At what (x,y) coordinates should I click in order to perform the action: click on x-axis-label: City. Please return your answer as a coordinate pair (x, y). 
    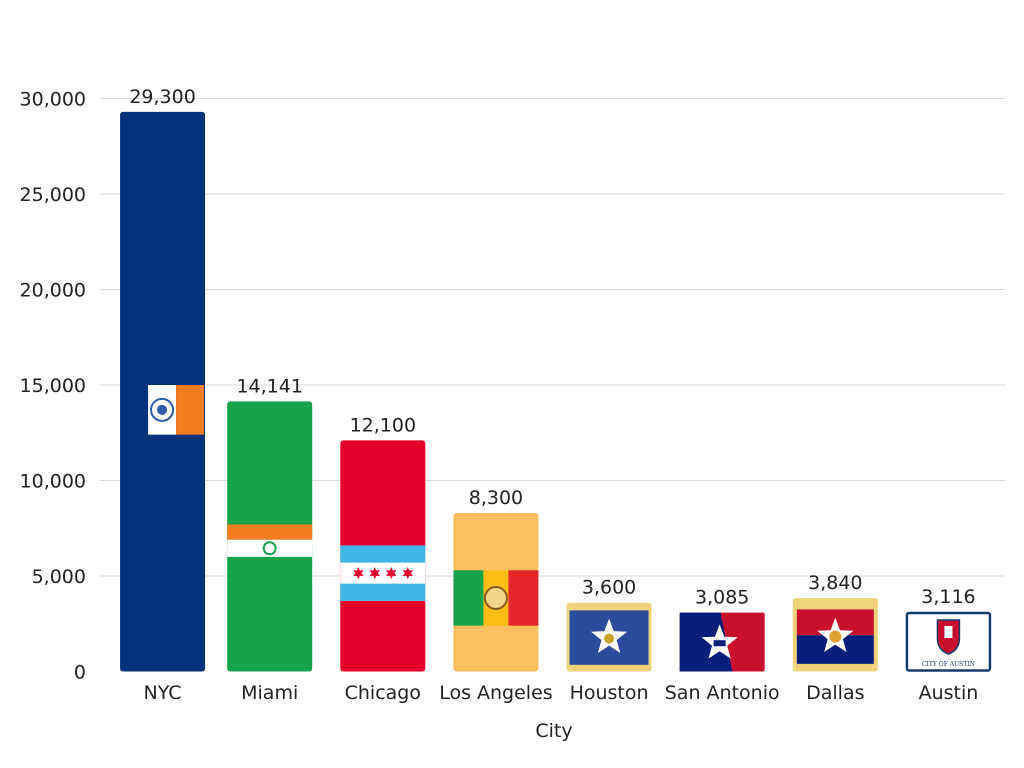
    Looking at the image, I should click on (553, 731).